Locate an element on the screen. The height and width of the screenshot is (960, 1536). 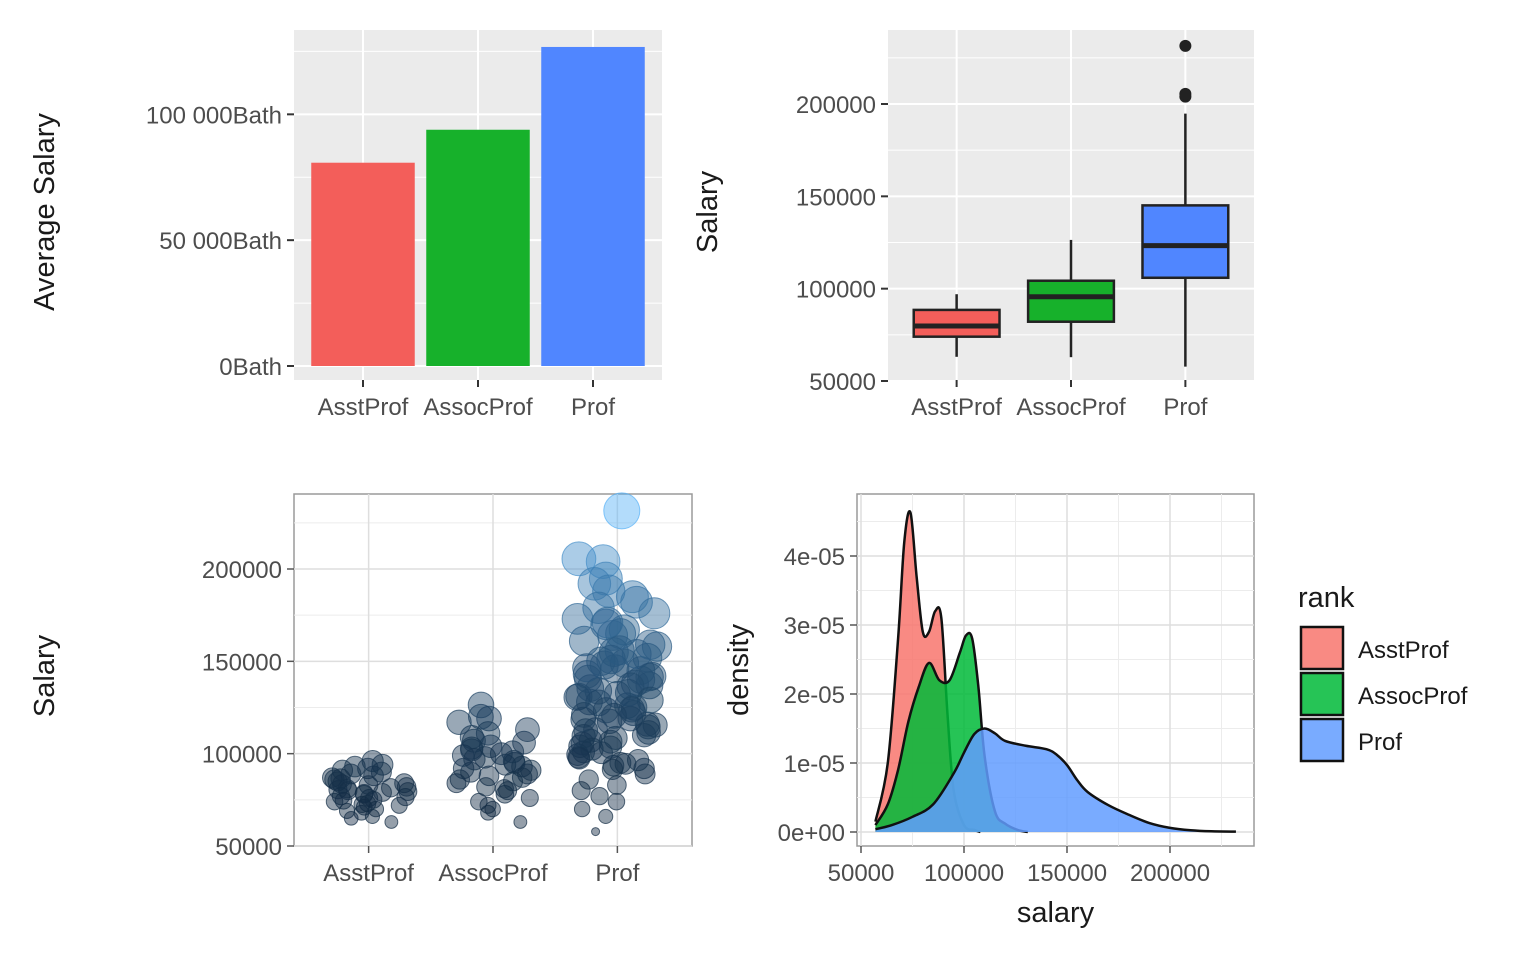
x-tick-label: 50000 is located at coordinates (861, 873).